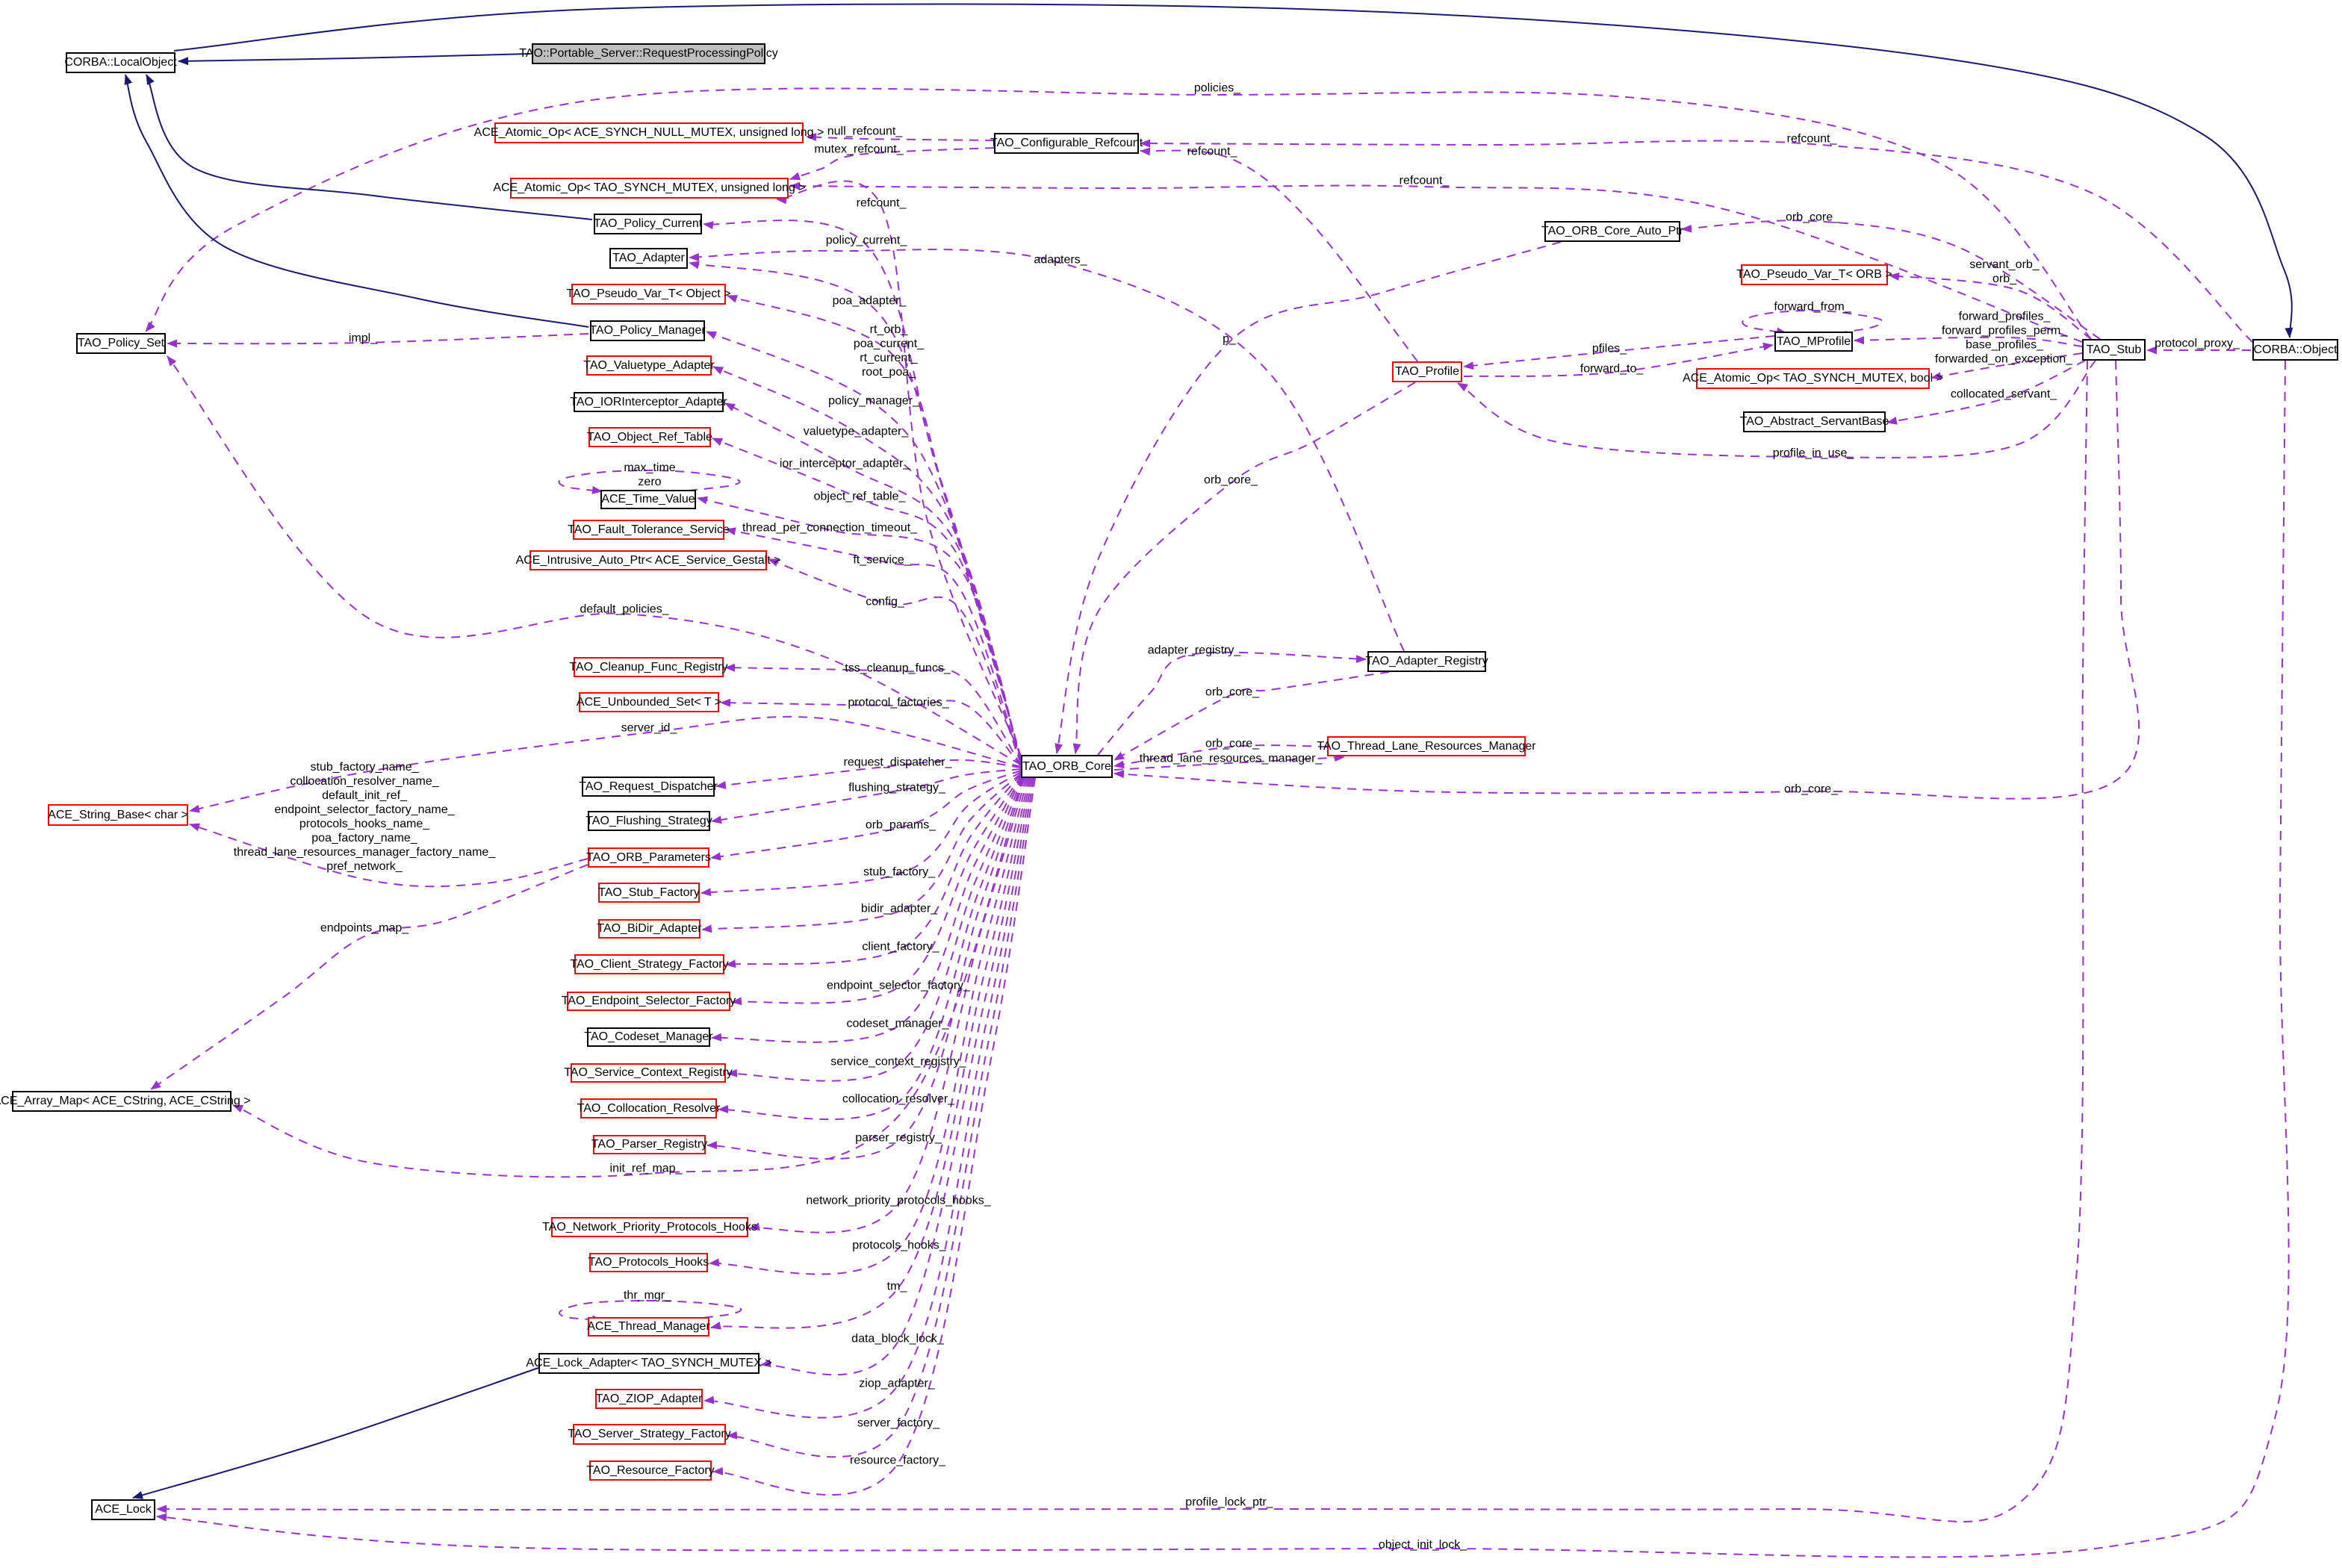 Image resolution: width=2342 pixels, height=1568 pixels. What do you see at coordinates (648, 499) in the screenshot?
I see `node-ace-time-value: ACE_Time_Value` at bounding box center [648, 499].